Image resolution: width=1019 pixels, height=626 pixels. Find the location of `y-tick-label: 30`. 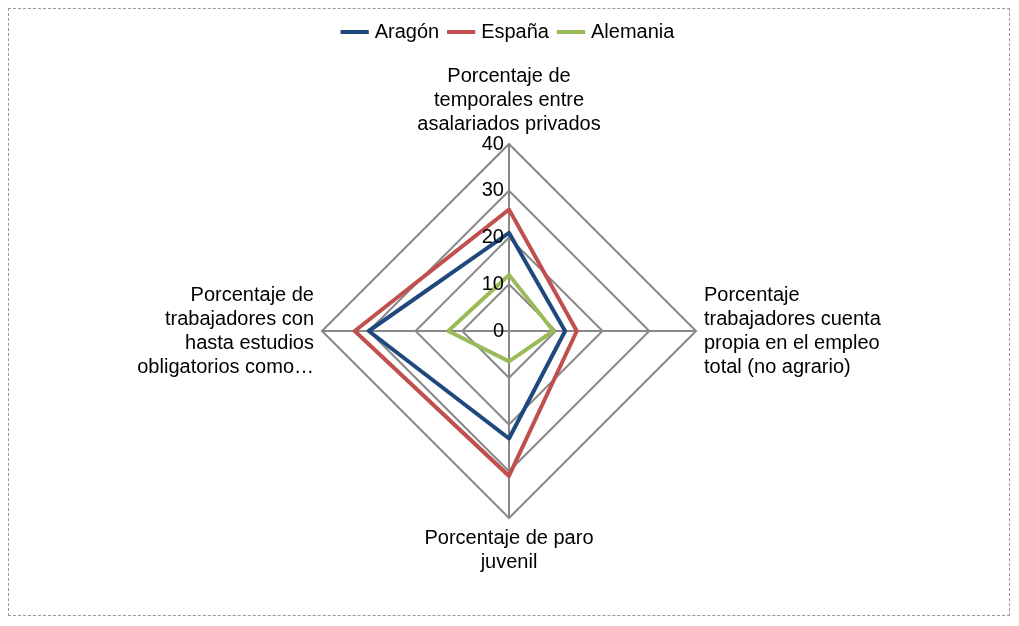

y-tick-label: 30 is located at coordinates (492, 189).